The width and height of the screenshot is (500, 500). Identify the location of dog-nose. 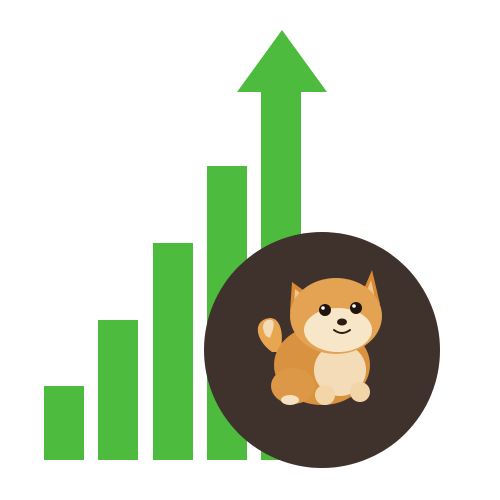
(342, 322).